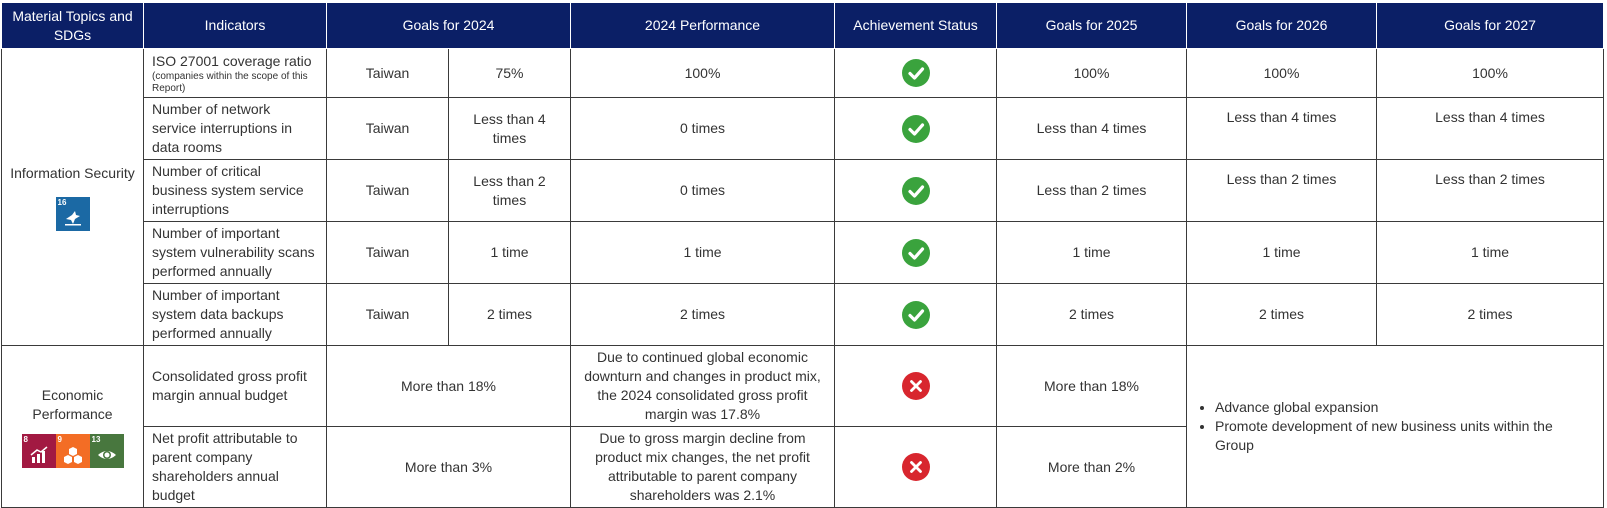  I want to click on goal-2024-cell: 75%, so click(509, 73).